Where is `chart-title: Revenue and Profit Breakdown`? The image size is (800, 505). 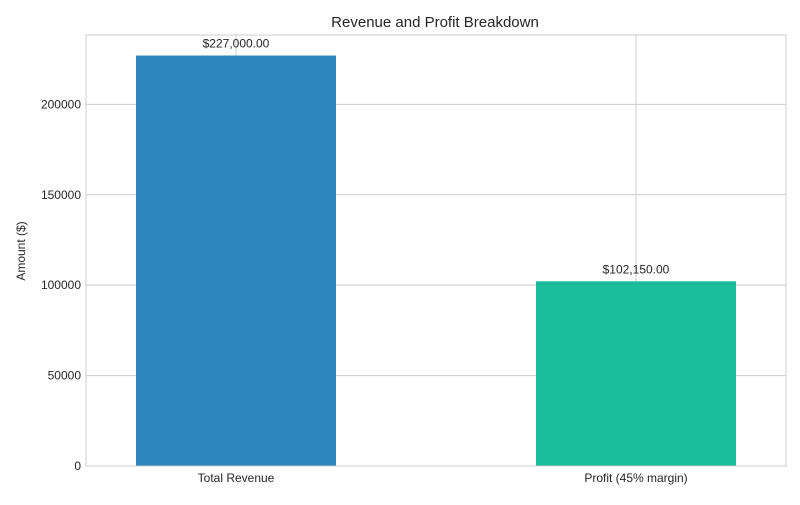
chart-title: Revenue and Profit Breakdown is located at coordinates (435, 22).